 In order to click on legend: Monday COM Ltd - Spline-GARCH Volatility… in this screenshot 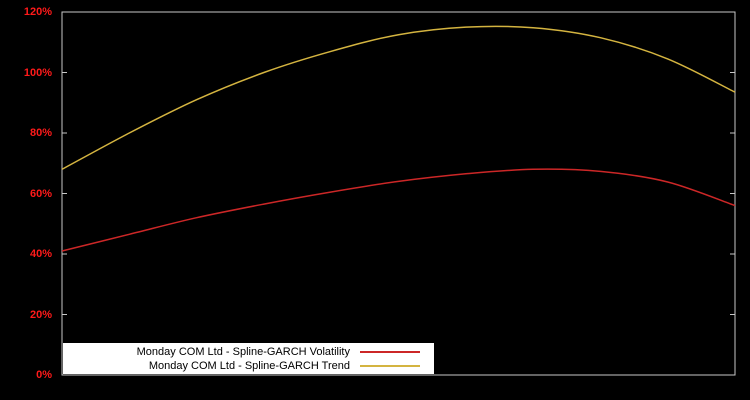, I will do `click(248, 358)`.